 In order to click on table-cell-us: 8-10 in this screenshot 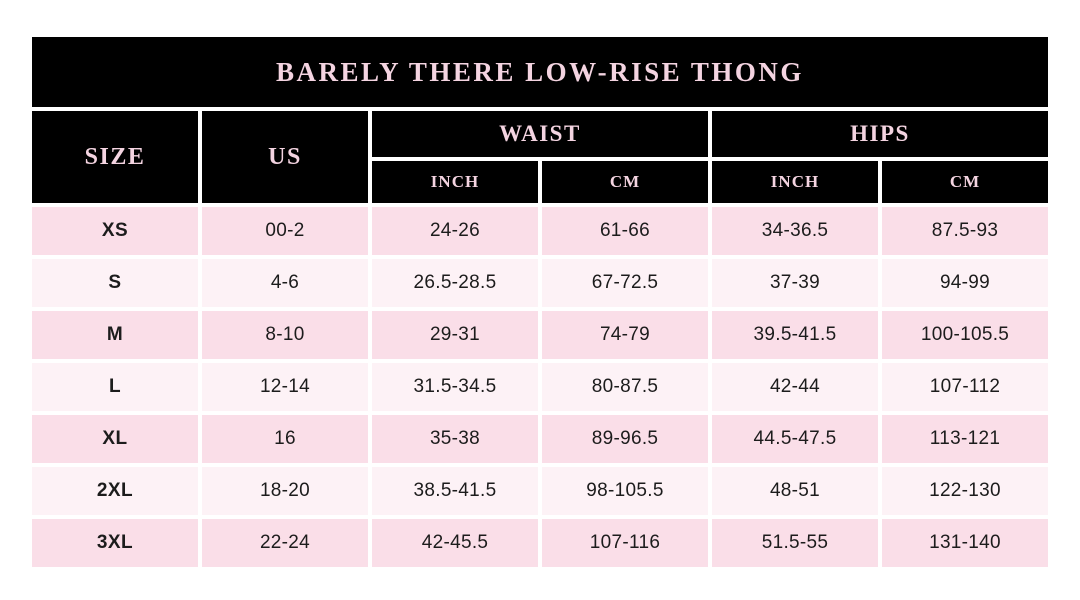, I will do `click(285, 335)`.